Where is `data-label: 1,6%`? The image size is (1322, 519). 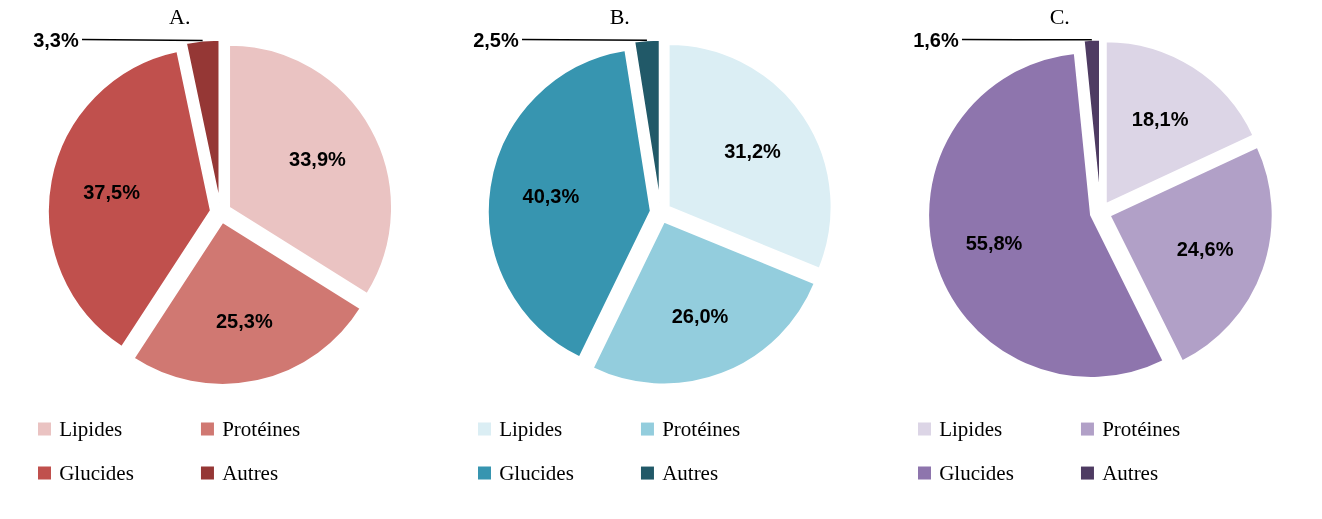 data-label: 1,6% is located at coordinates (936, 39).